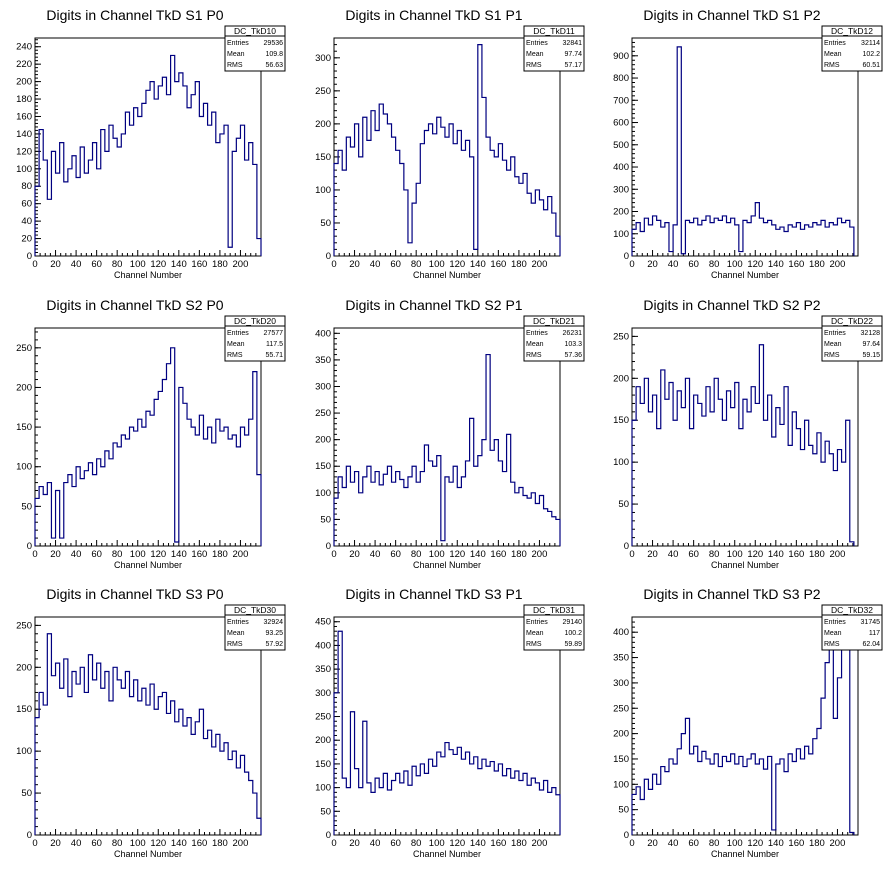 Image resolution: width=896 pixels, height=874 pixels. I want to click on x-tick-label: 60, so click(395, 554).